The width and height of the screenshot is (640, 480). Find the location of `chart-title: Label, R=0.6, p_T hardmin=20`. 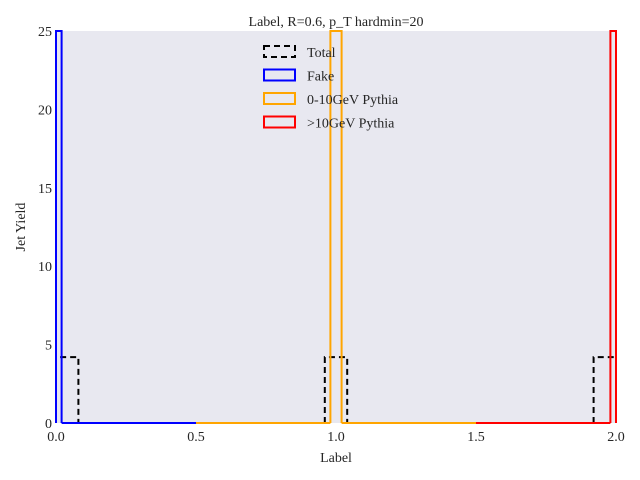

chart-title: Label, R=0.6, p_T hardmin=20 is located at coordinates (336, 22).